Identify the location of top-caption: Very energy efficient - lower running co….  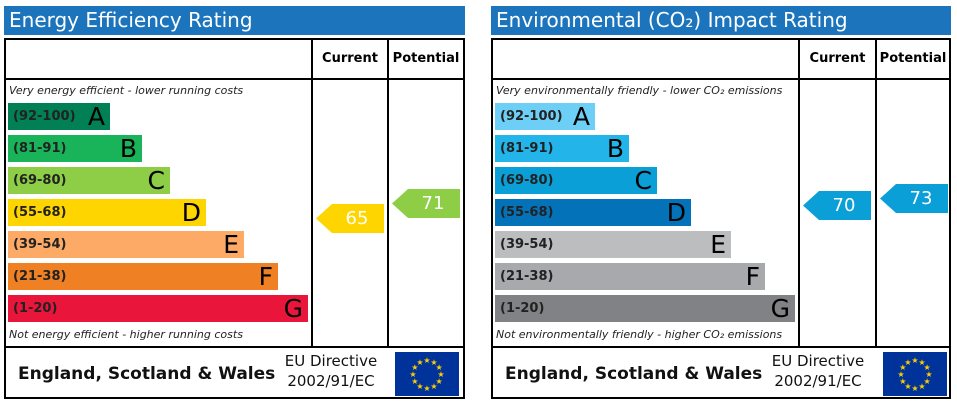
(126, 90).